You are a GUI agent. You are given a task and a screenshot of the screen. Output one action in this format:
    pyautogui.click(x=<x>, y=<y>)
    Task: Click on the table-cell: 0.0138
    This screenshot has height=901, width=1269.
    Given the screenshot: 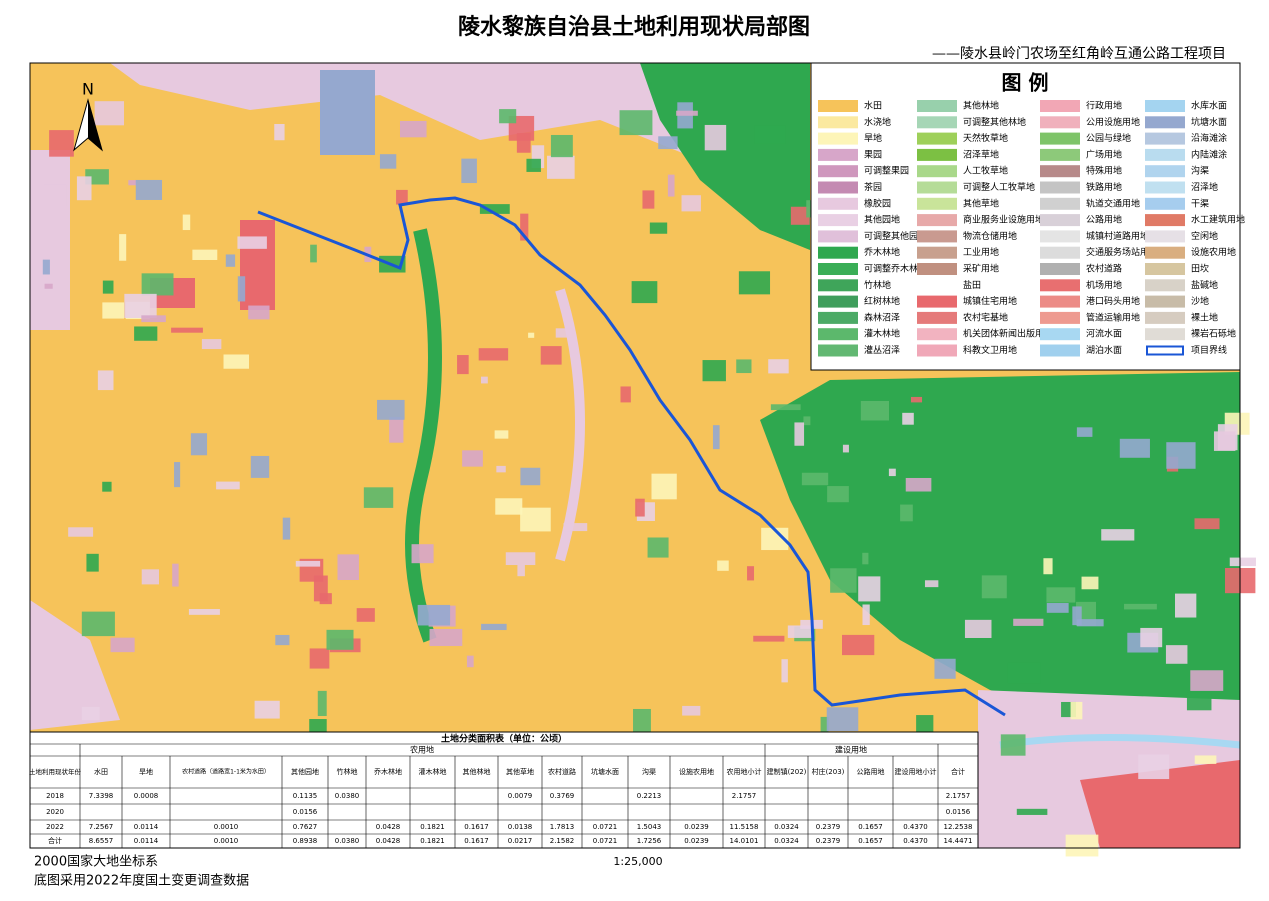 What is the action you would take?
    pyautogui.click(x=520, y=827)
    